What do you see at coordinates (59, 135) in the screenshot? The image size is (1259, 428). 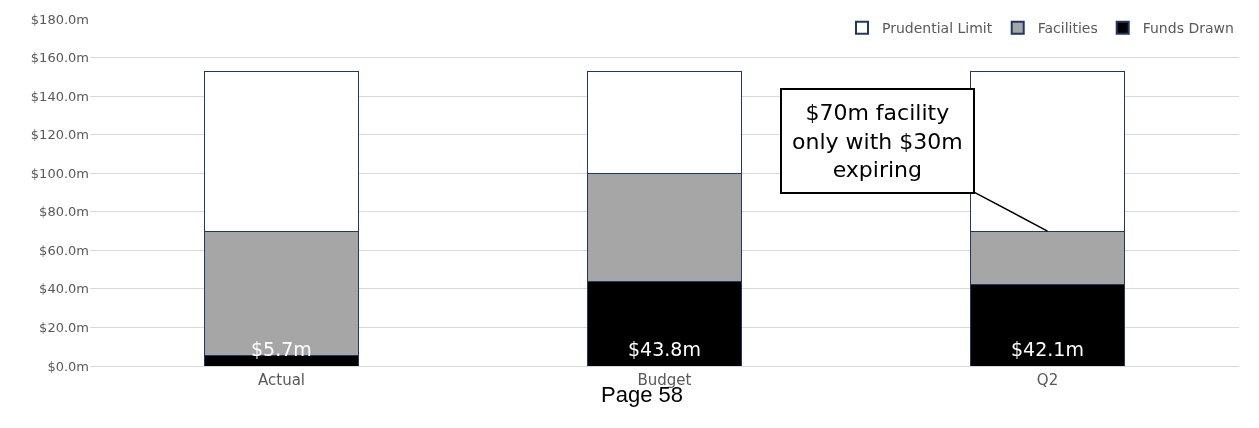 I see `y-tick-label: $120.0m` at bounding box center [59, 135].